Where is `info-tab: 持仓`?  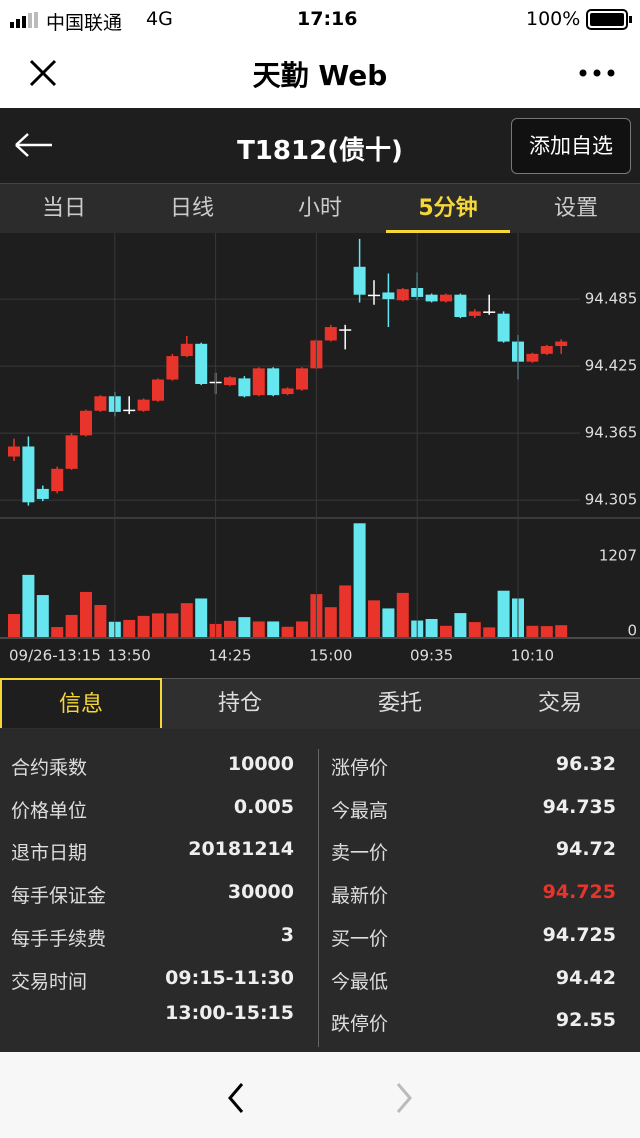 info-tab: 持仓 is located at coordinates (239, 703).